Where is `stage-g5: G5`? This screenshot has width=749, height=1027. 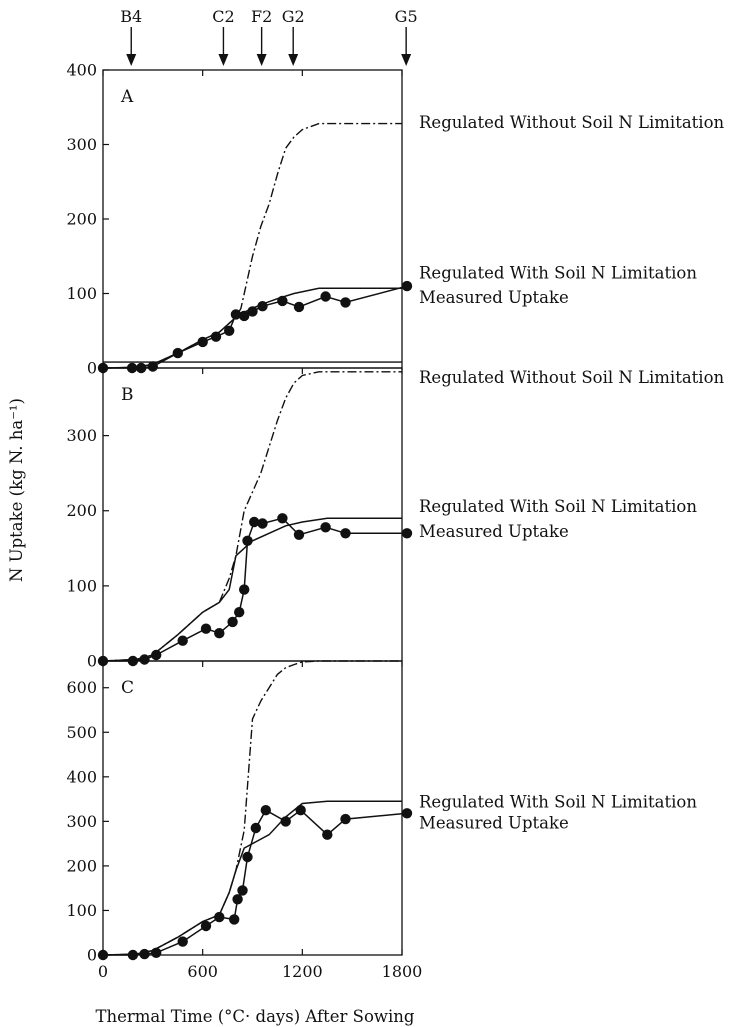 stage-g5: G5 is located at coordinates (406, 36).